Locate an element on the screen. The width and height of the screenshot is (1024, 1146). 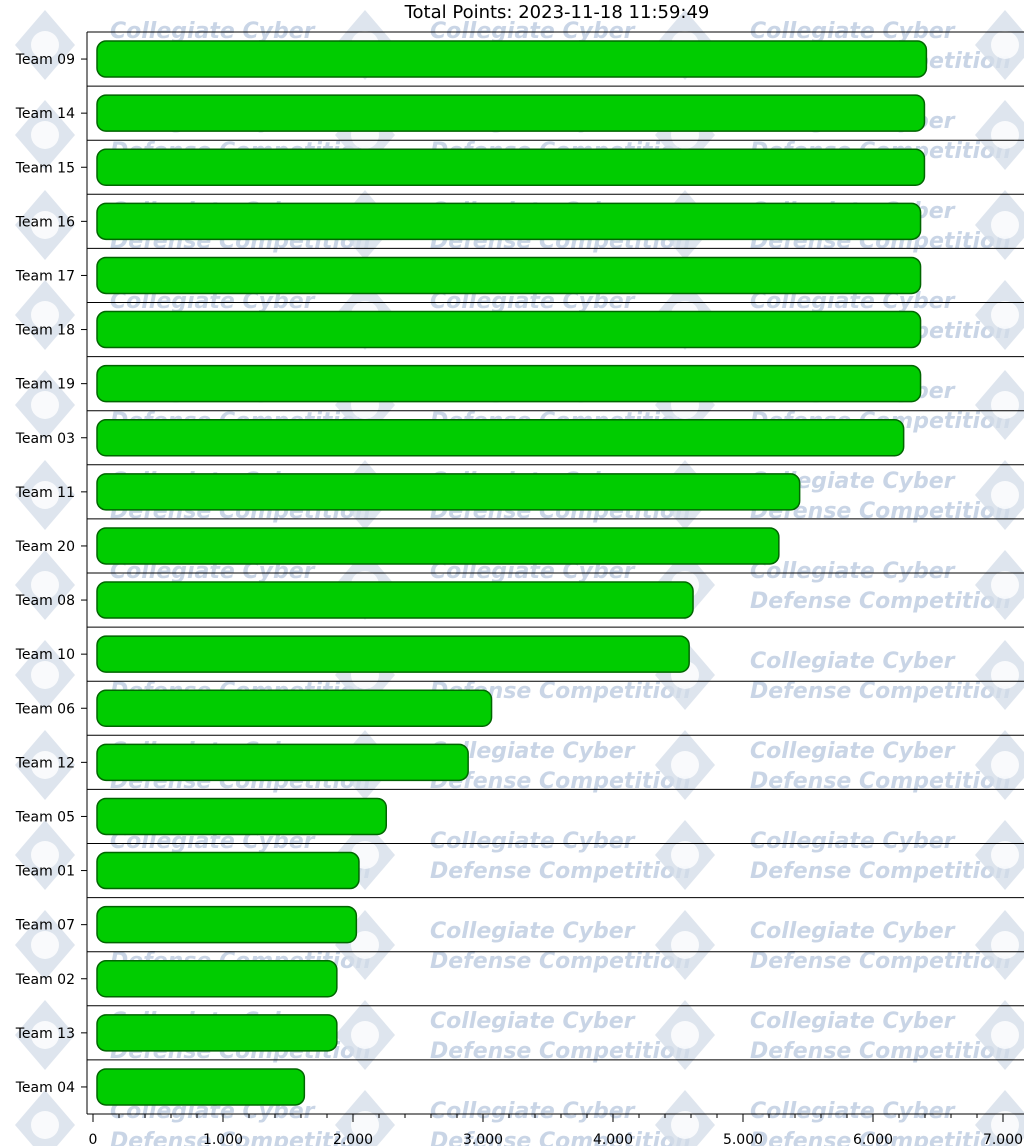
category-label: Team 18 is located at coordinates (45, 331).